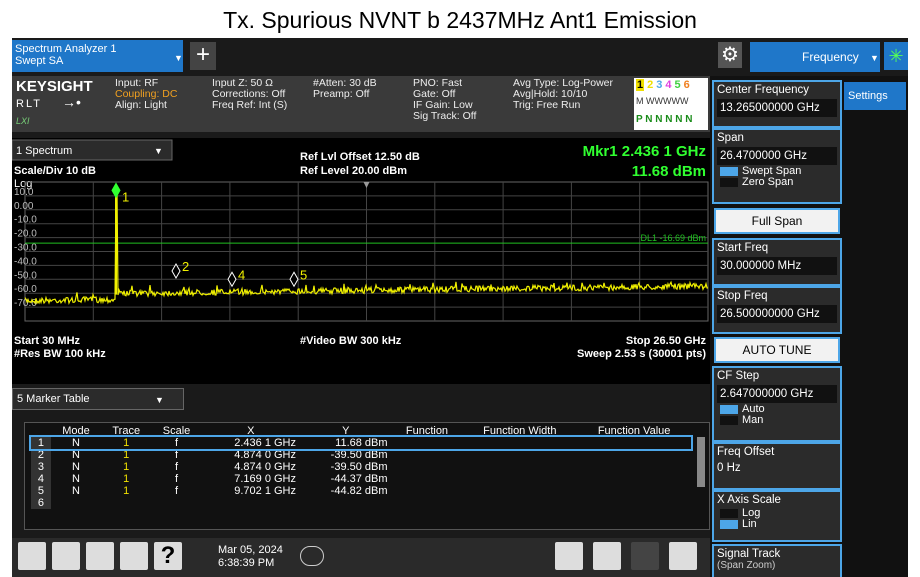 This screenshot has height=577, width=920. I want to click on y-label: -70.0, so click(25, 303).